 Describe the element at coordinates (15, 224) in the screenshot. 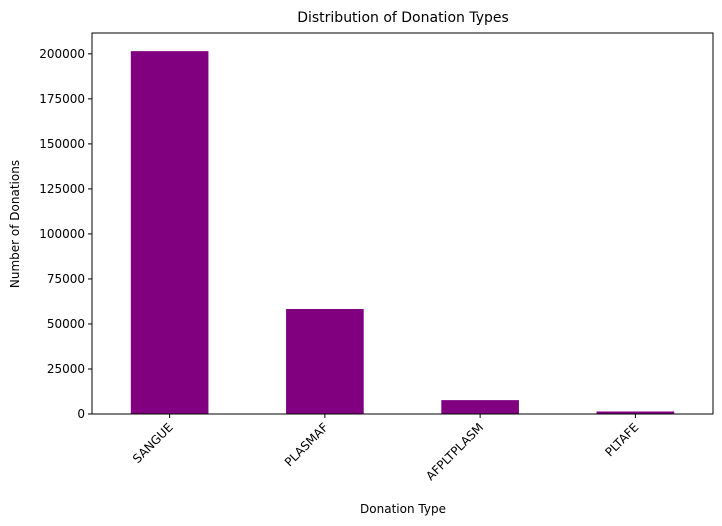

I see `y-axis-label: Number of Donations` at that location.